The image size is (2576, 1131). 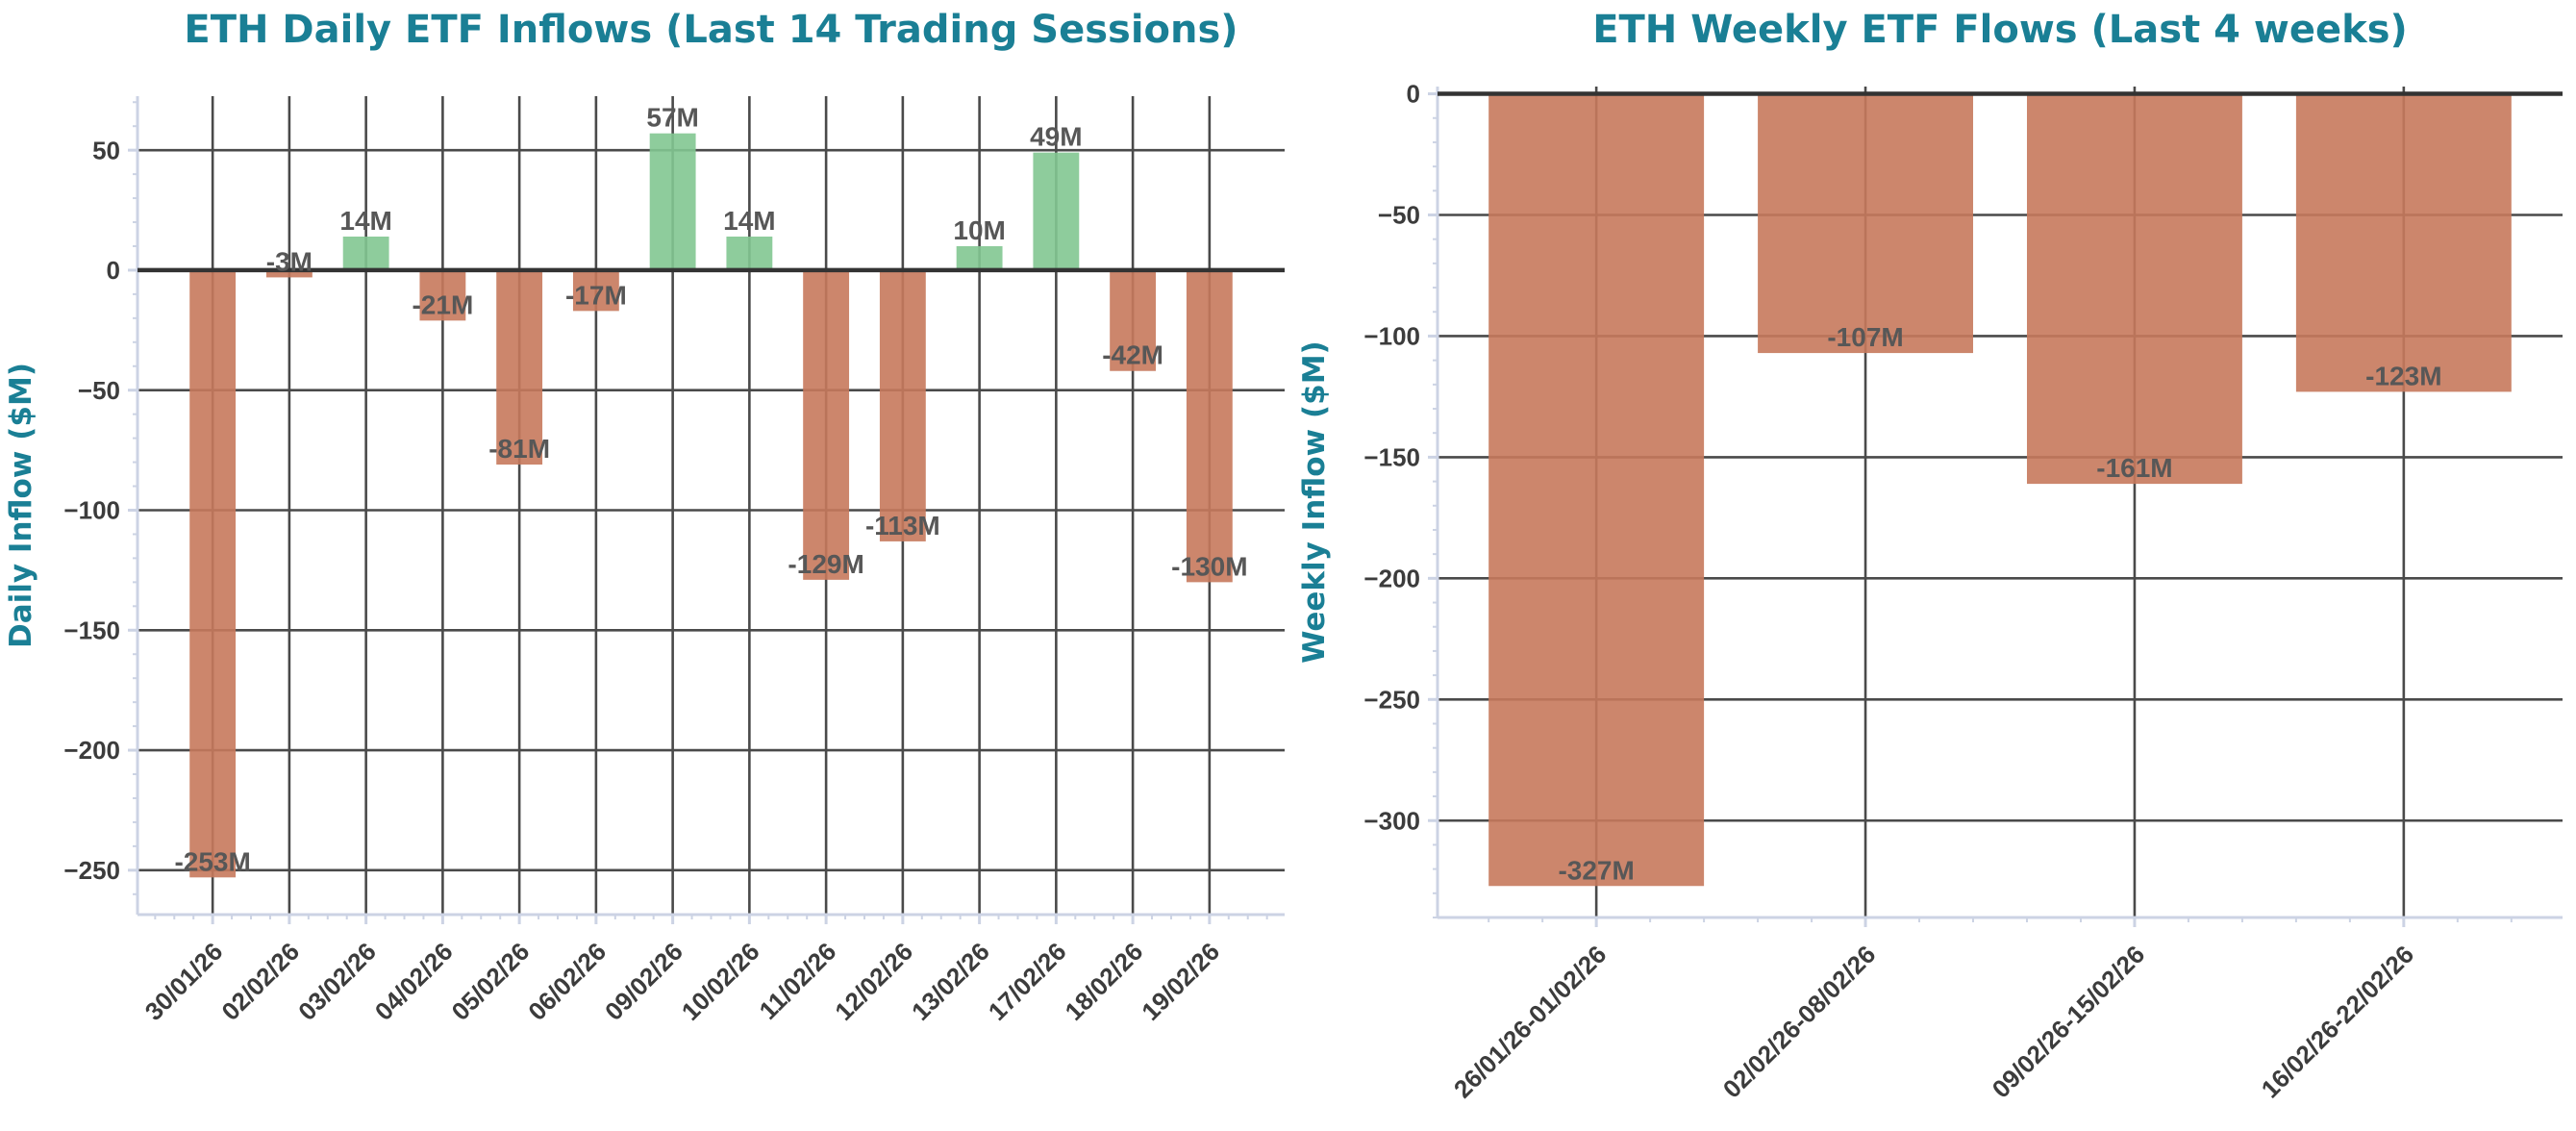 I want to click on x-tick-label: 16/02/26-22/02/26, so click(x=2337, y=1022).